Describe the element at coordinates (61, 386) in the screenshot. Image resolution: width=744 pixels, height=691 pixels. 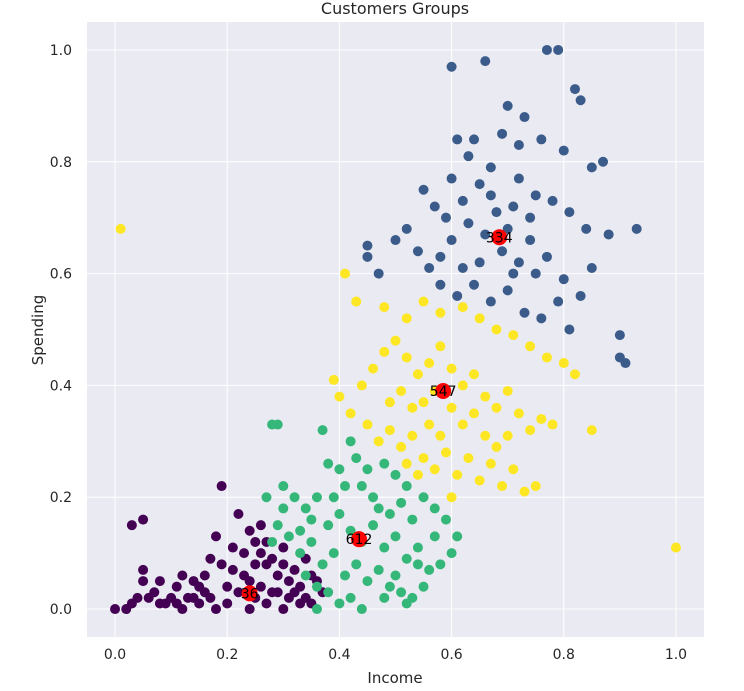
I see `y-tick-label: 0.4` at that location.